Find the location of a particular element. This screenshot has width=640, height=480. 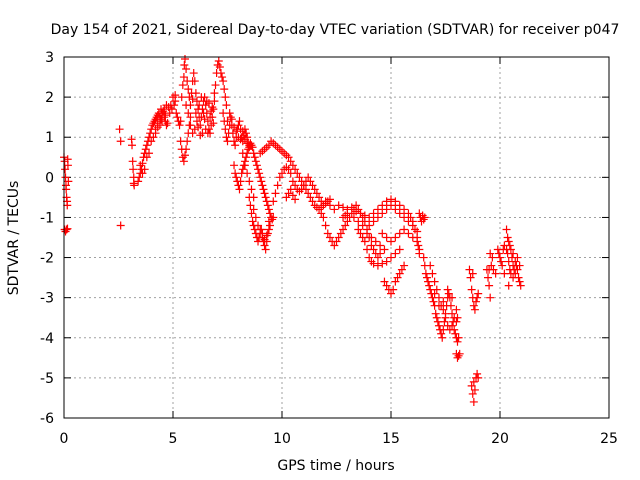

x-axis-label: GPS time / hours is located at coordinates (335, 466).